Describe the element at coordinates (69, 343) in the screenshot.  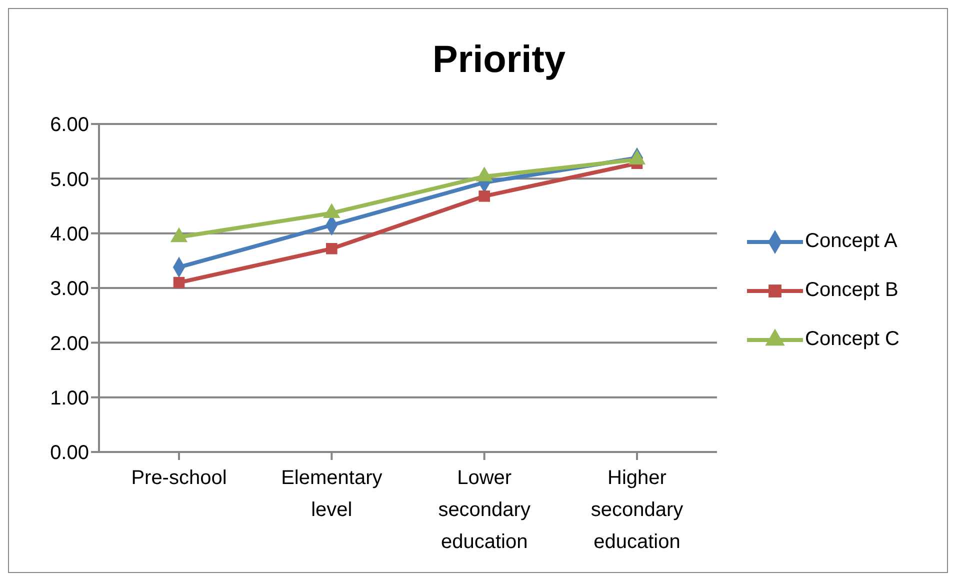
I see `y-tick-label: 2.00` at that location.